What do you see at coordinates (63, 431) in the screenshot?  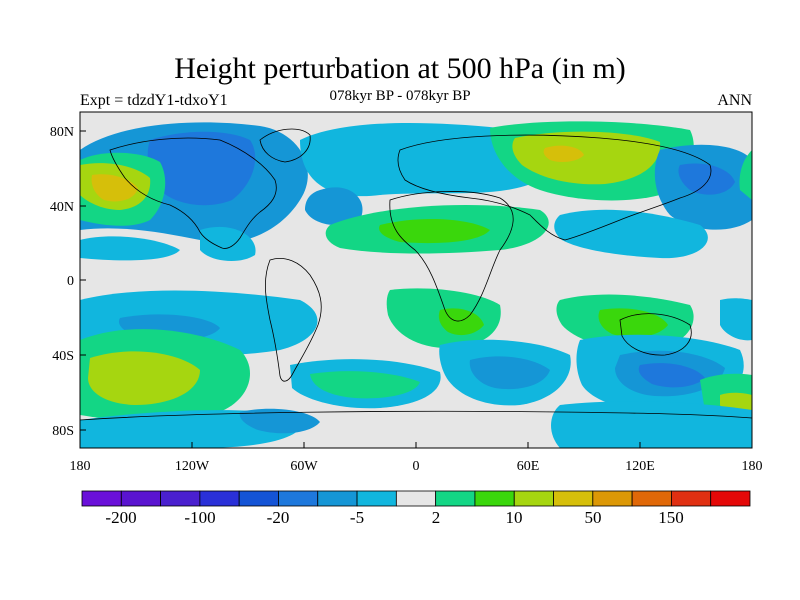 I see `lat-tick-80s: 80S` at bounding box center [63, 431].